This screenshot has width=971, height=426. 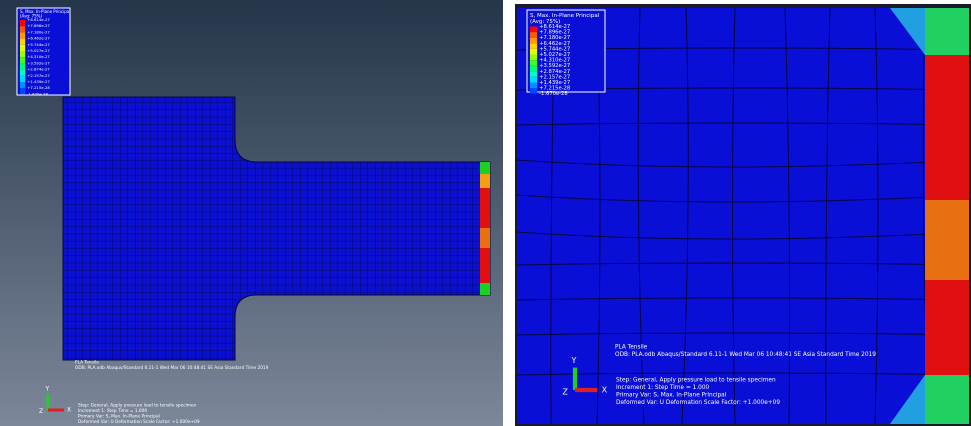 What do you see at coordinates (485, 228) in the screenshot?
I see `stress-edge` at bounding box center [485, 228].